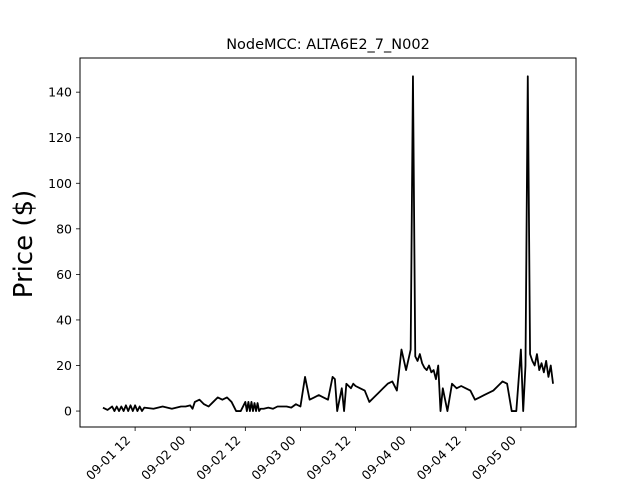 This screenshot has height=480, width=640. Describe the element at coordinates (60, 183) in the screenshot. I see `y-tick-label: 100` at that location.